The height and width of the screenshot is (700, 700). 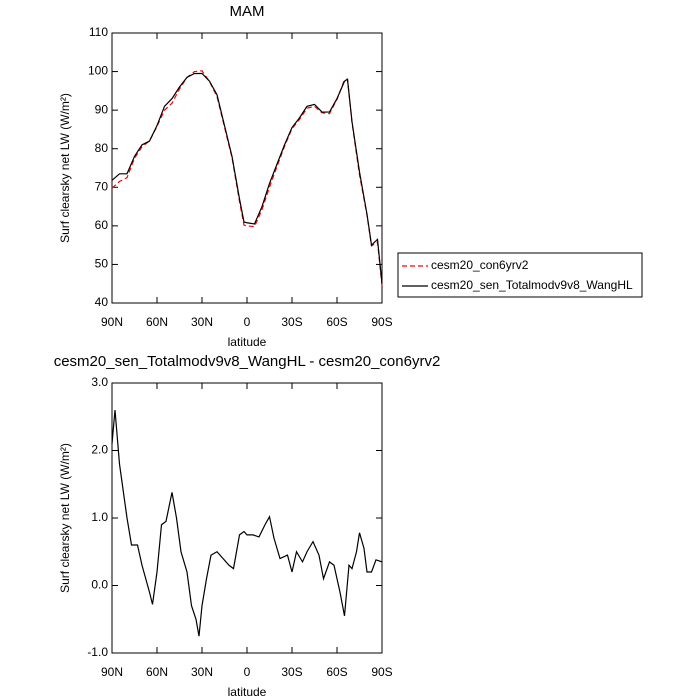 What do you see at coordinates (102, 186) in the screenshot?
I see `y-tick-label: 70` at bounding box center [102, 186].